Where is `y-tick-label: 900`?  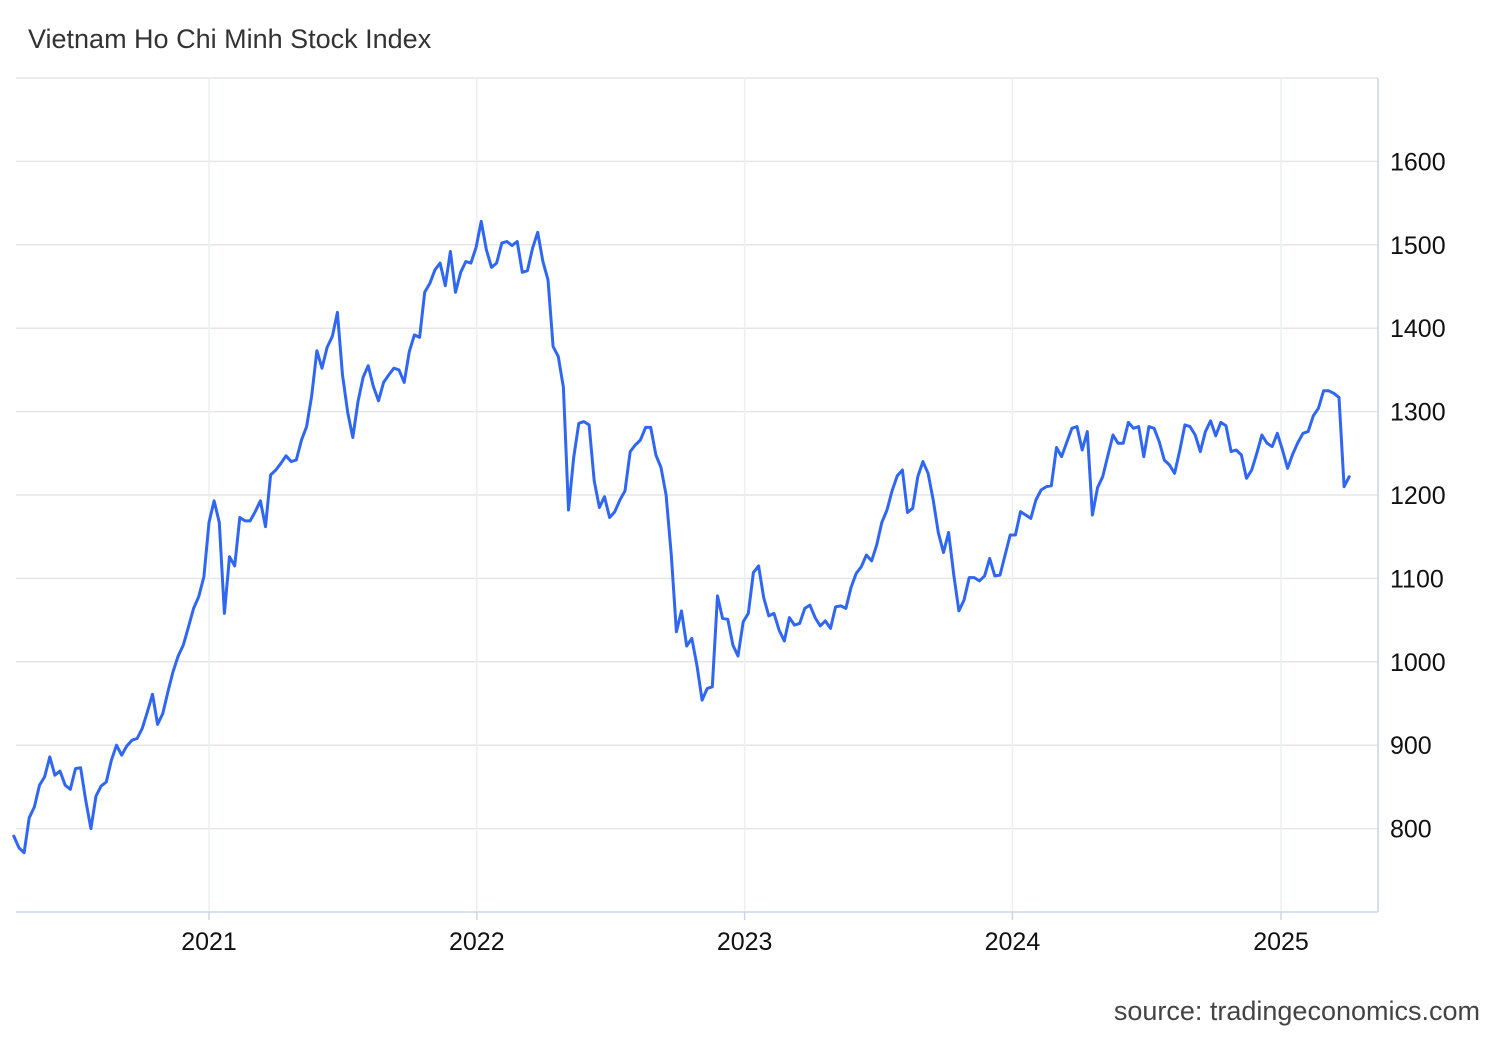
y-tick-label: 900 is located at coordinates (1411, 746).